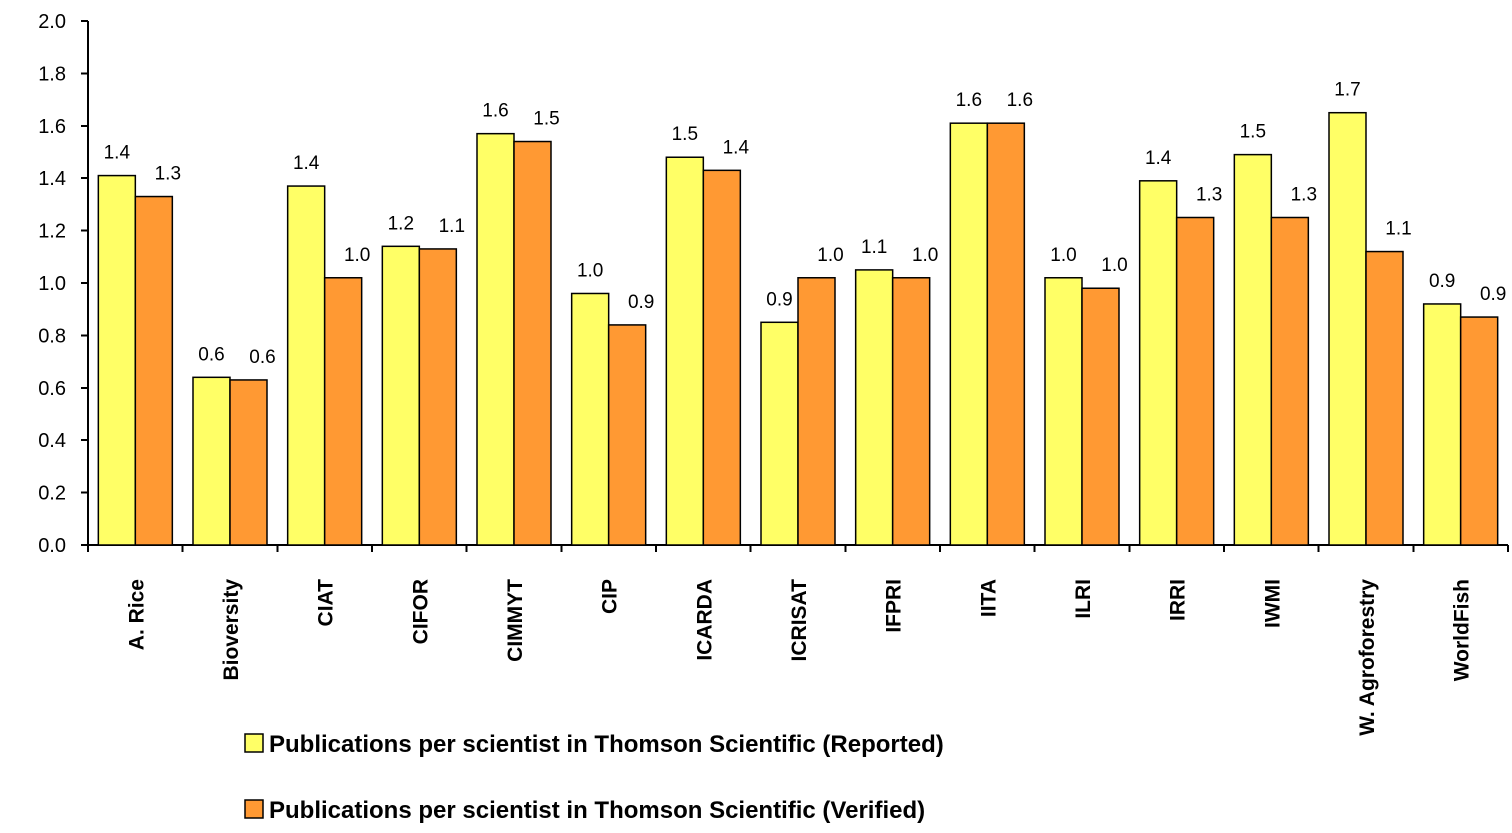 The image size is (1512, 833). I want to click on x-tick-label: ICRISAT, so click(799, 620).